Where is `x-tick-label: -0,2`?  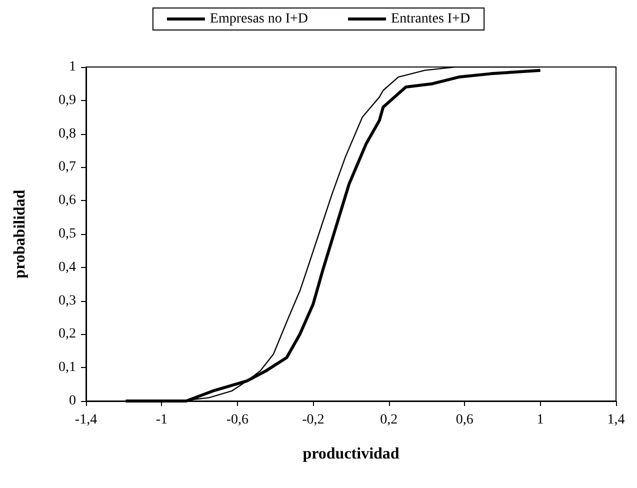 x-tick-label: -0,2 is located at coordinates (313, 420).